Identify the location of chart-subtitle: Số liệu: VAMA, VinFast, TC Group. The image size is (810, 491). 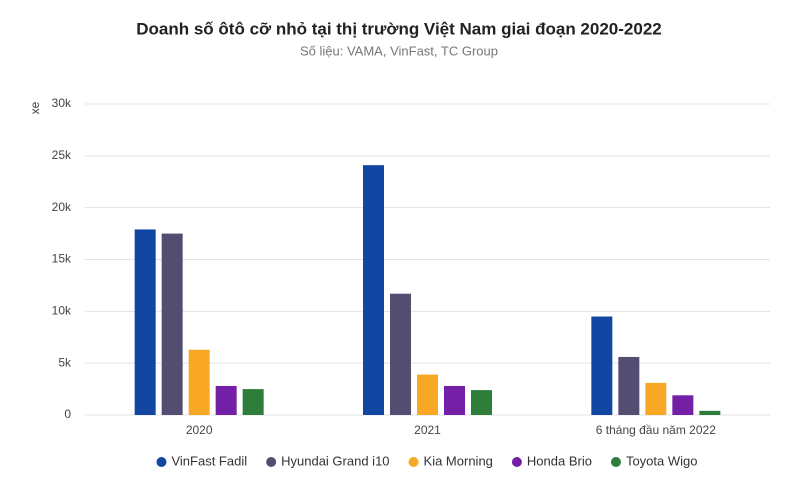
(399, 50).